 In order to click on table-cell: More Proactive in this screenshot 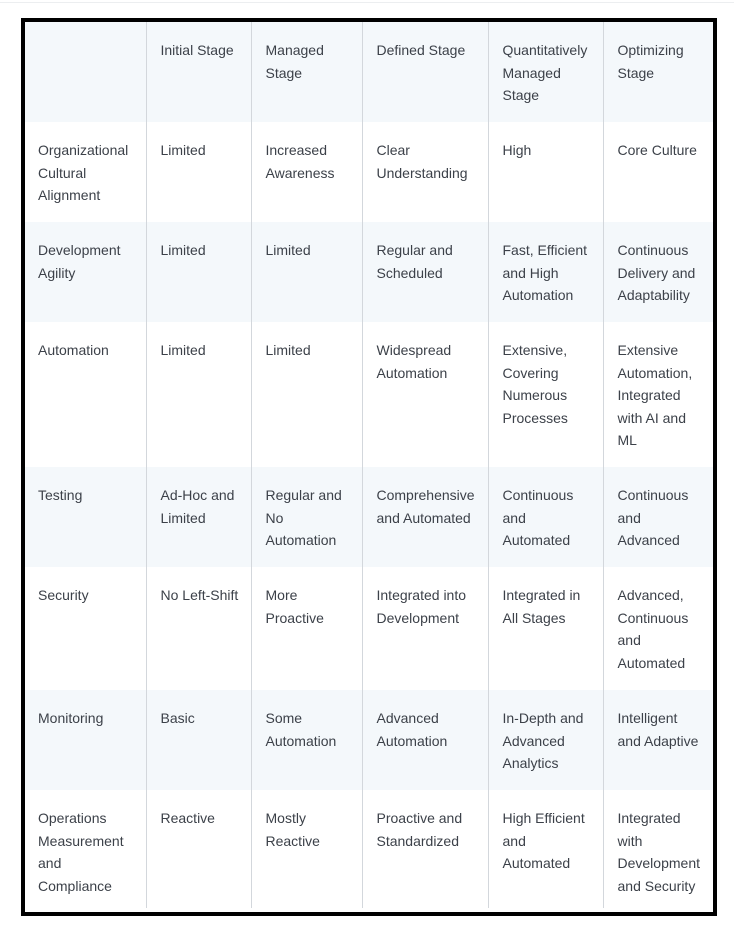, I will do `click(306, 628)`.